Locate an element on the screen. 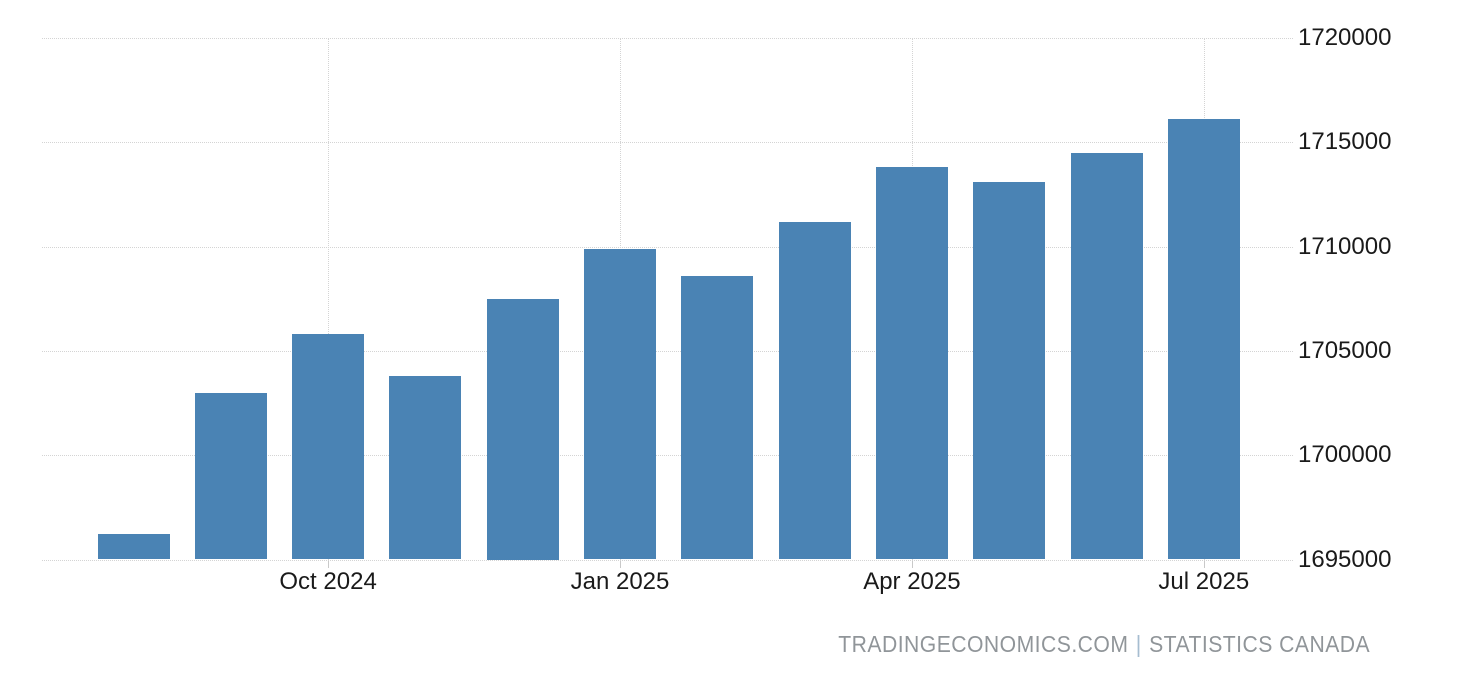 The image size is (1460, 680). y-axis-label: 1710000 is located at coordinates (1345, 246).